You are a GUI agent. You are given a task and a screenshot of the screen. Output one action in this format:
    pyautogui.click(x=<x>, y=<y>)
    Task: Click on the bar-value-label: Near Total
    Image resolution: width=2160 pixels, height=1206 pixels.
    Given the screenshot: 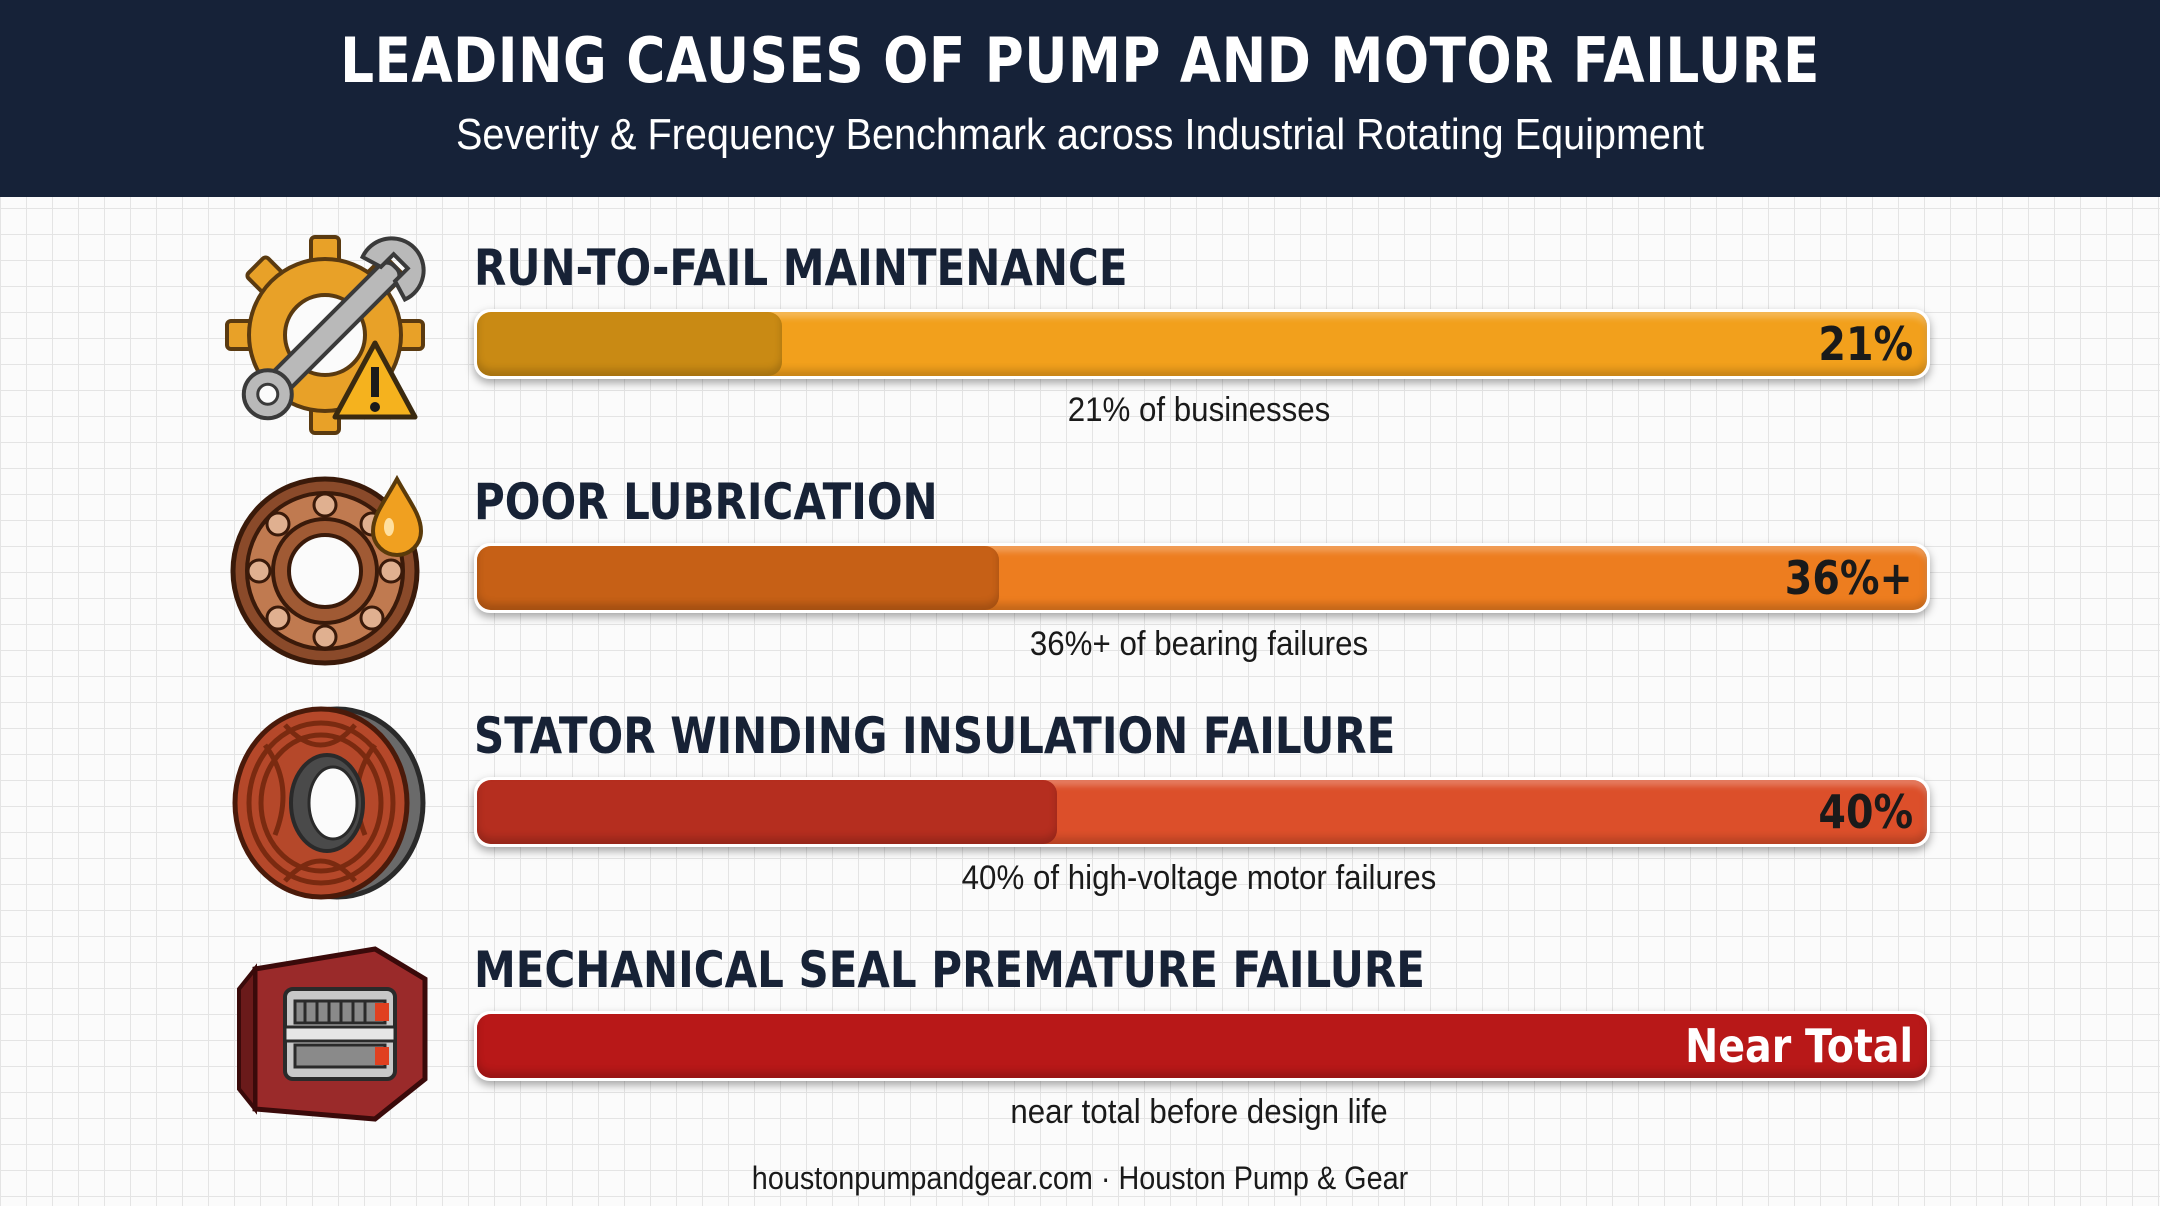 What is the action you would take?
    pyautogui.click(x=1799, y=1046)
    